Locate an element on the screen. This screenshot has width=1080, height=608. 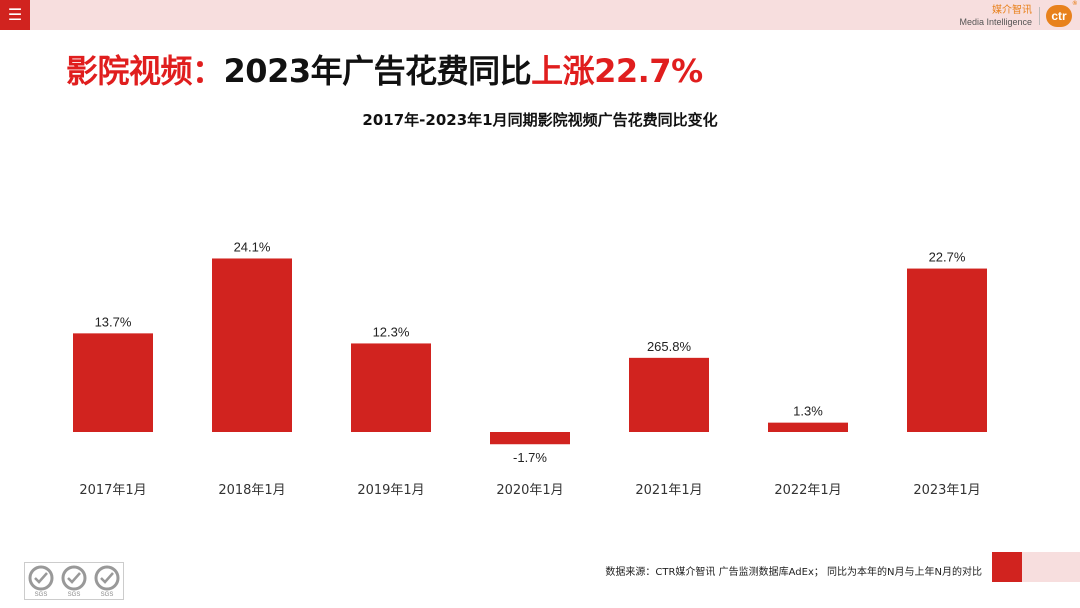
footer-red-block is located at coordinates (1007, 567).